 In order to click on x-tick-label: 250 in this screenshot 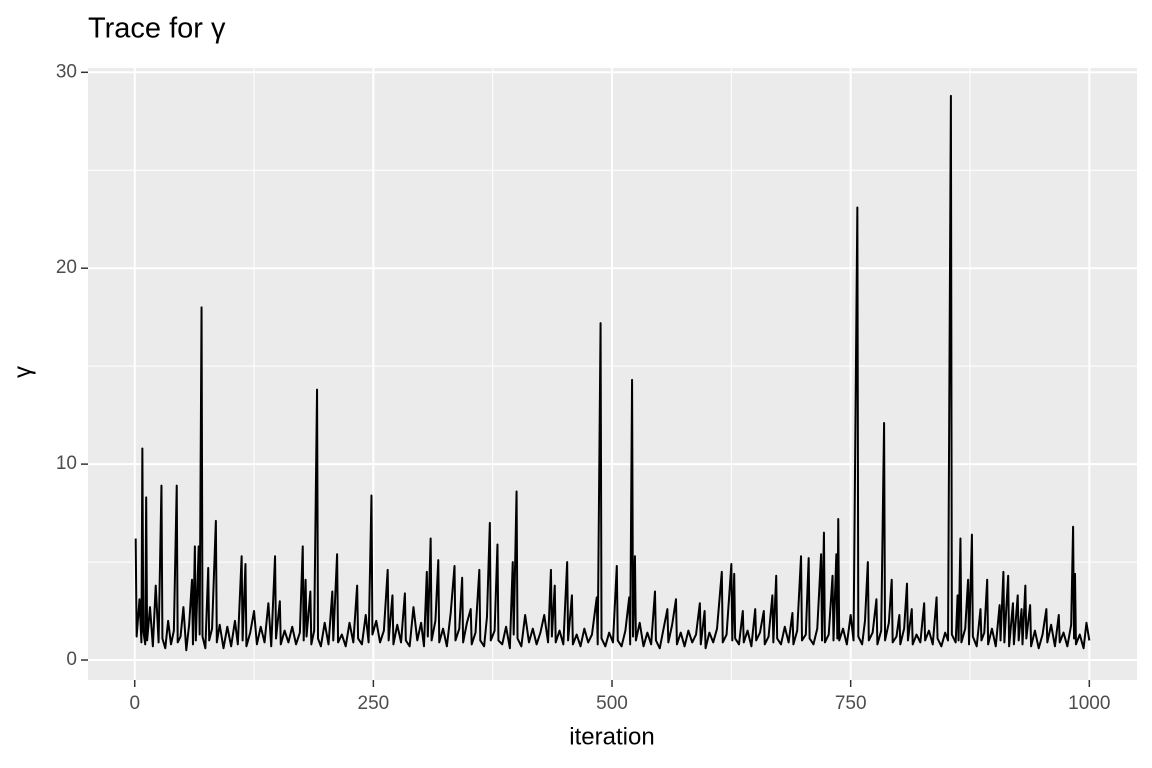, I will do `click(374, 703)`.